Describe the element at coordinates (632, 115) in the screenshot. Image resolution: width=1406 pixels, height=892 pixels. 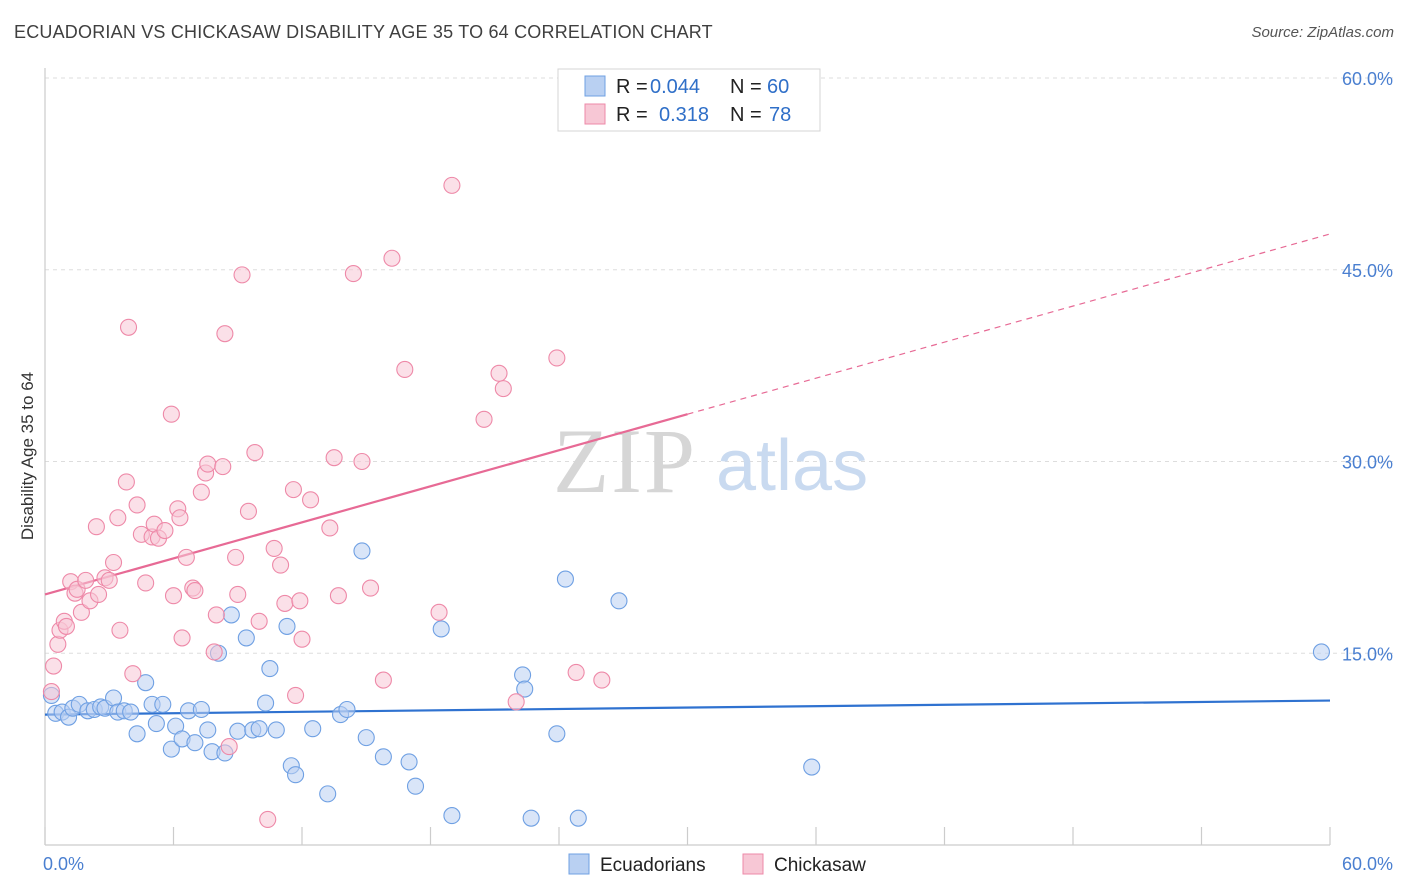
I see `legend-r-label-chickasaw: R =` at that location.